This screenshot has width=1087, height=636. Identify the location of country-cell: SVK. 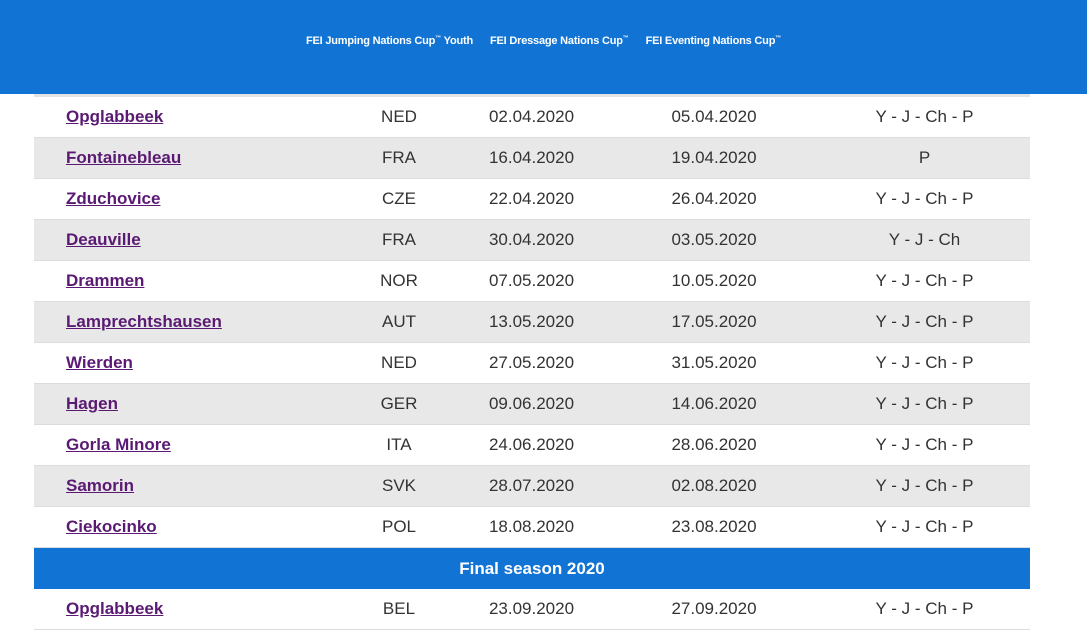
(399, 486).